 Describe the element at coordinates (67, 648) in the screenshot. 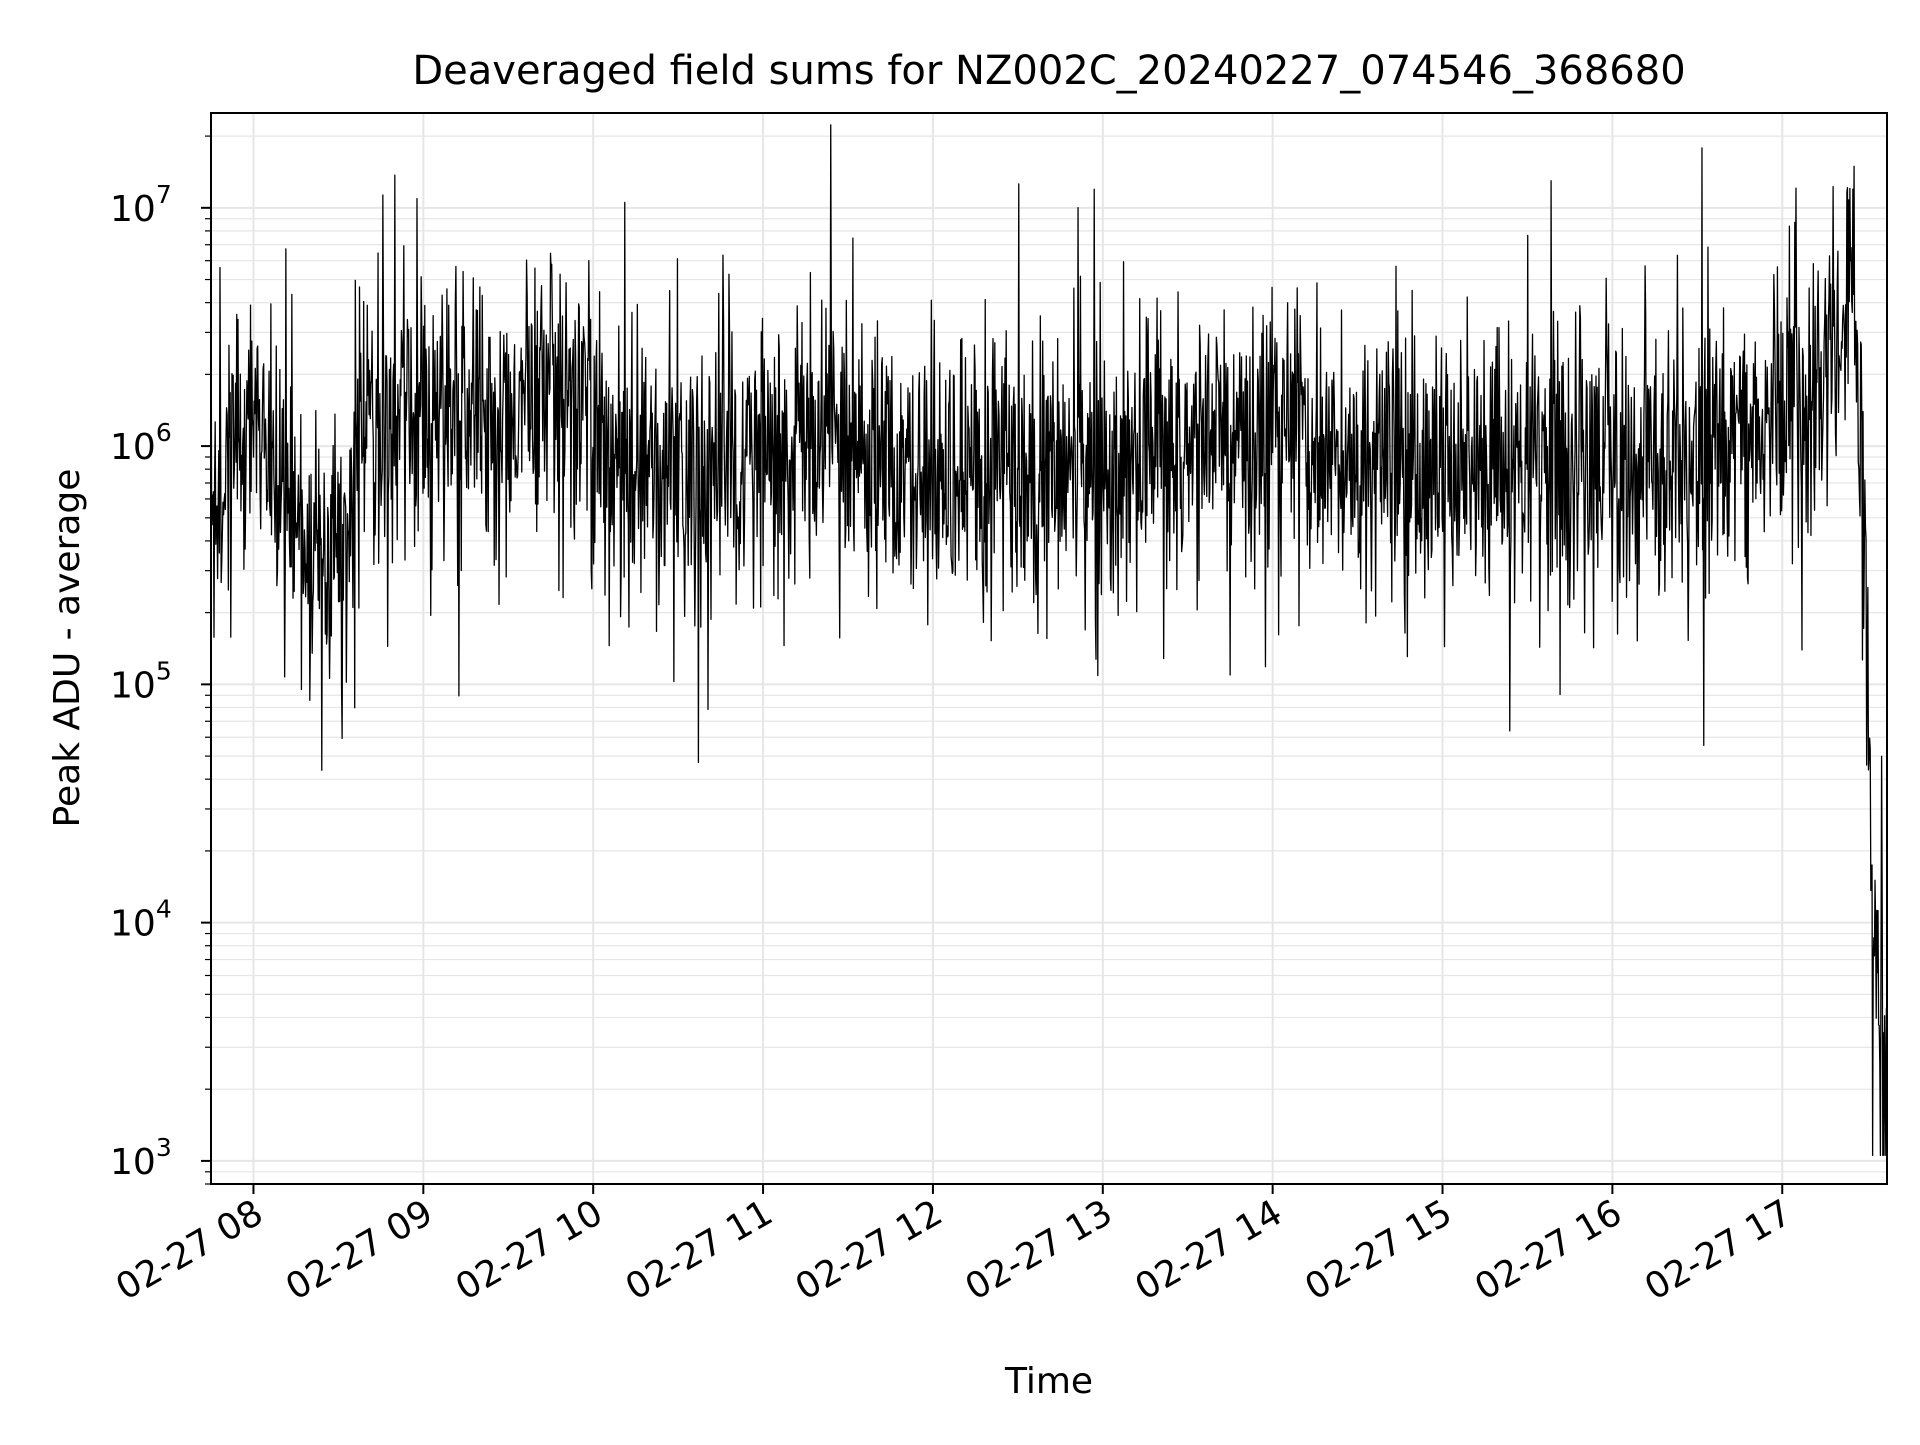

I see `y-axis-label: Peak ADU - average` at that location.